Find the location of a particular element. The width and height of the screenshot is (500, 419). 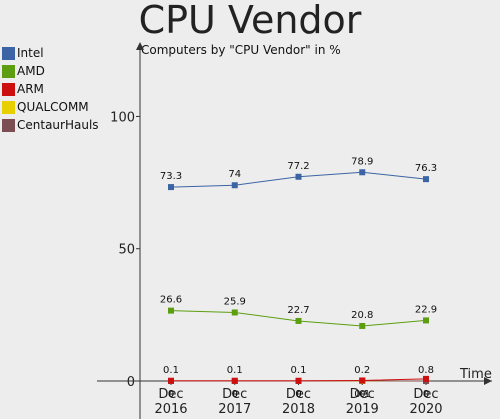

data-label: 20.8 is located at coordinates (362, 315).